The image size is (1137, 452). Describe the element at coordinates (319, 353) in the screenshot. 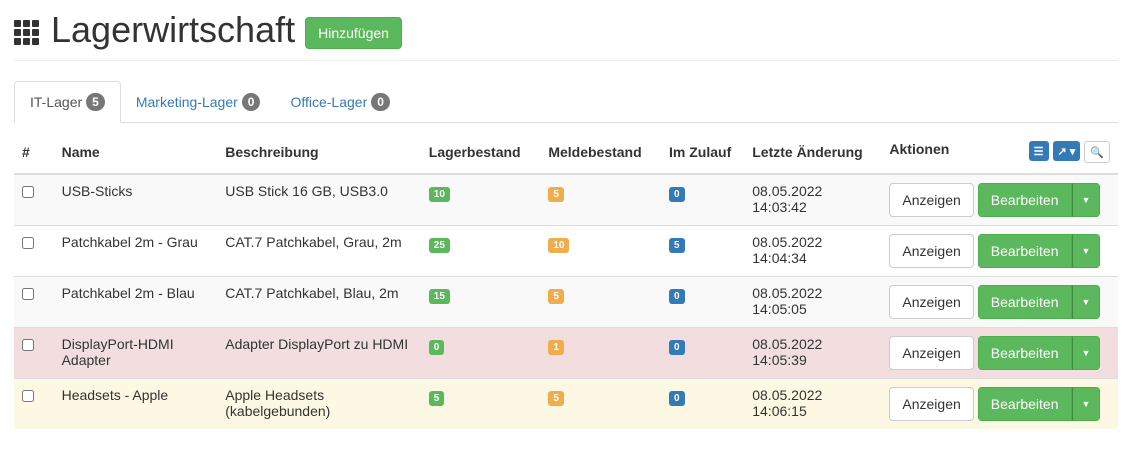

I see `item-description: Adapter DisplayPort zu HDMI` at that location.